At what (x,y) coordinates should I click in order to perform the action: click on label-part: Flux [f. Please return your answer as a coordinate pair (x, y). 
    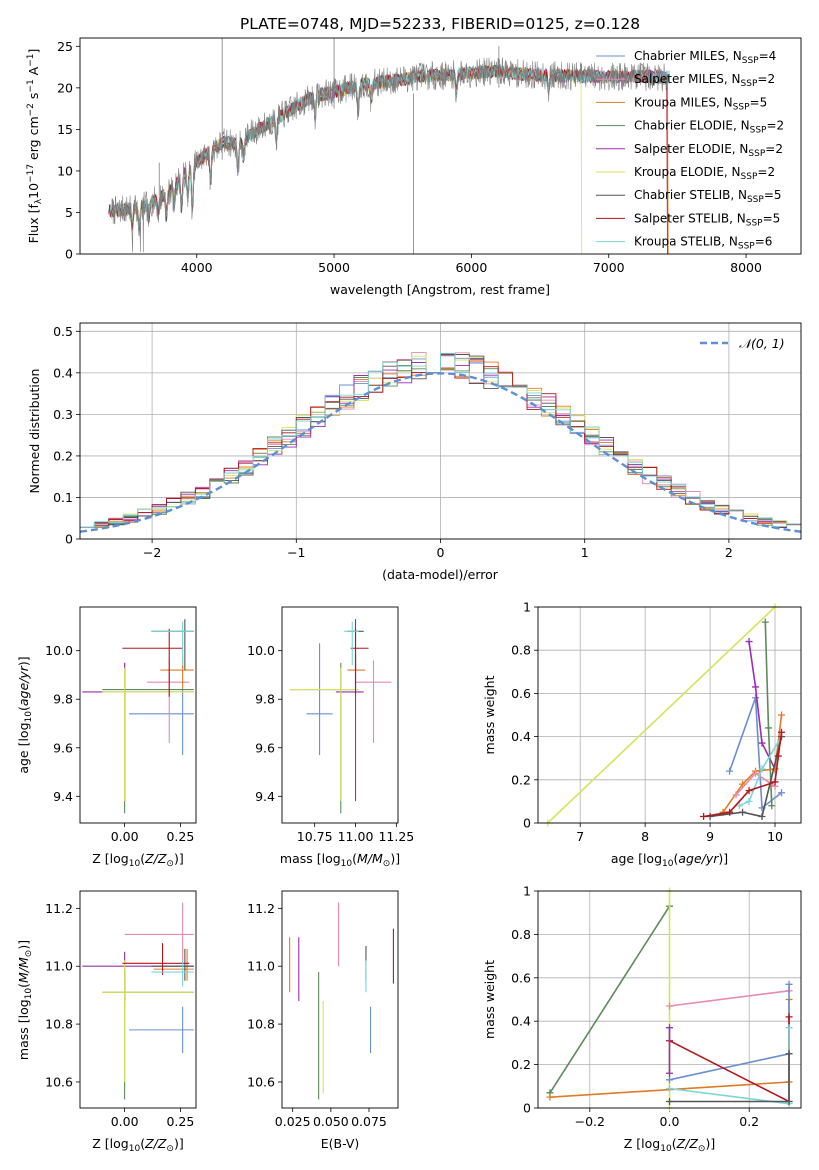
    Looking at the image, I should click on (33, 224).